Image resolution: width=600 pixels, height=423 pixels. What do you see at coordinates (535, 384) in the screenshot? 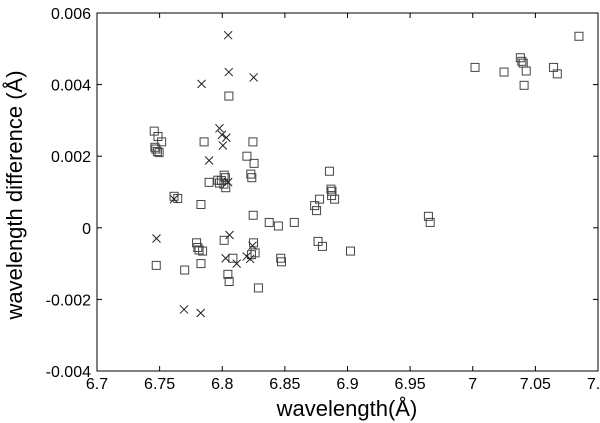
I see `x-tick-label: 7.05` at bounding box center [535, 384].